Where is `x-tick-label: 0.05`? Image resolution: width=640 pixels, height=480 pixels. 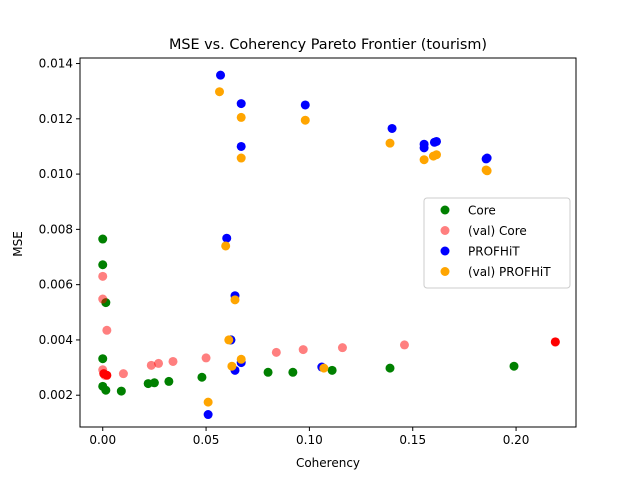
x-tick-label: 0.05 is located at coordinates (206, 440).